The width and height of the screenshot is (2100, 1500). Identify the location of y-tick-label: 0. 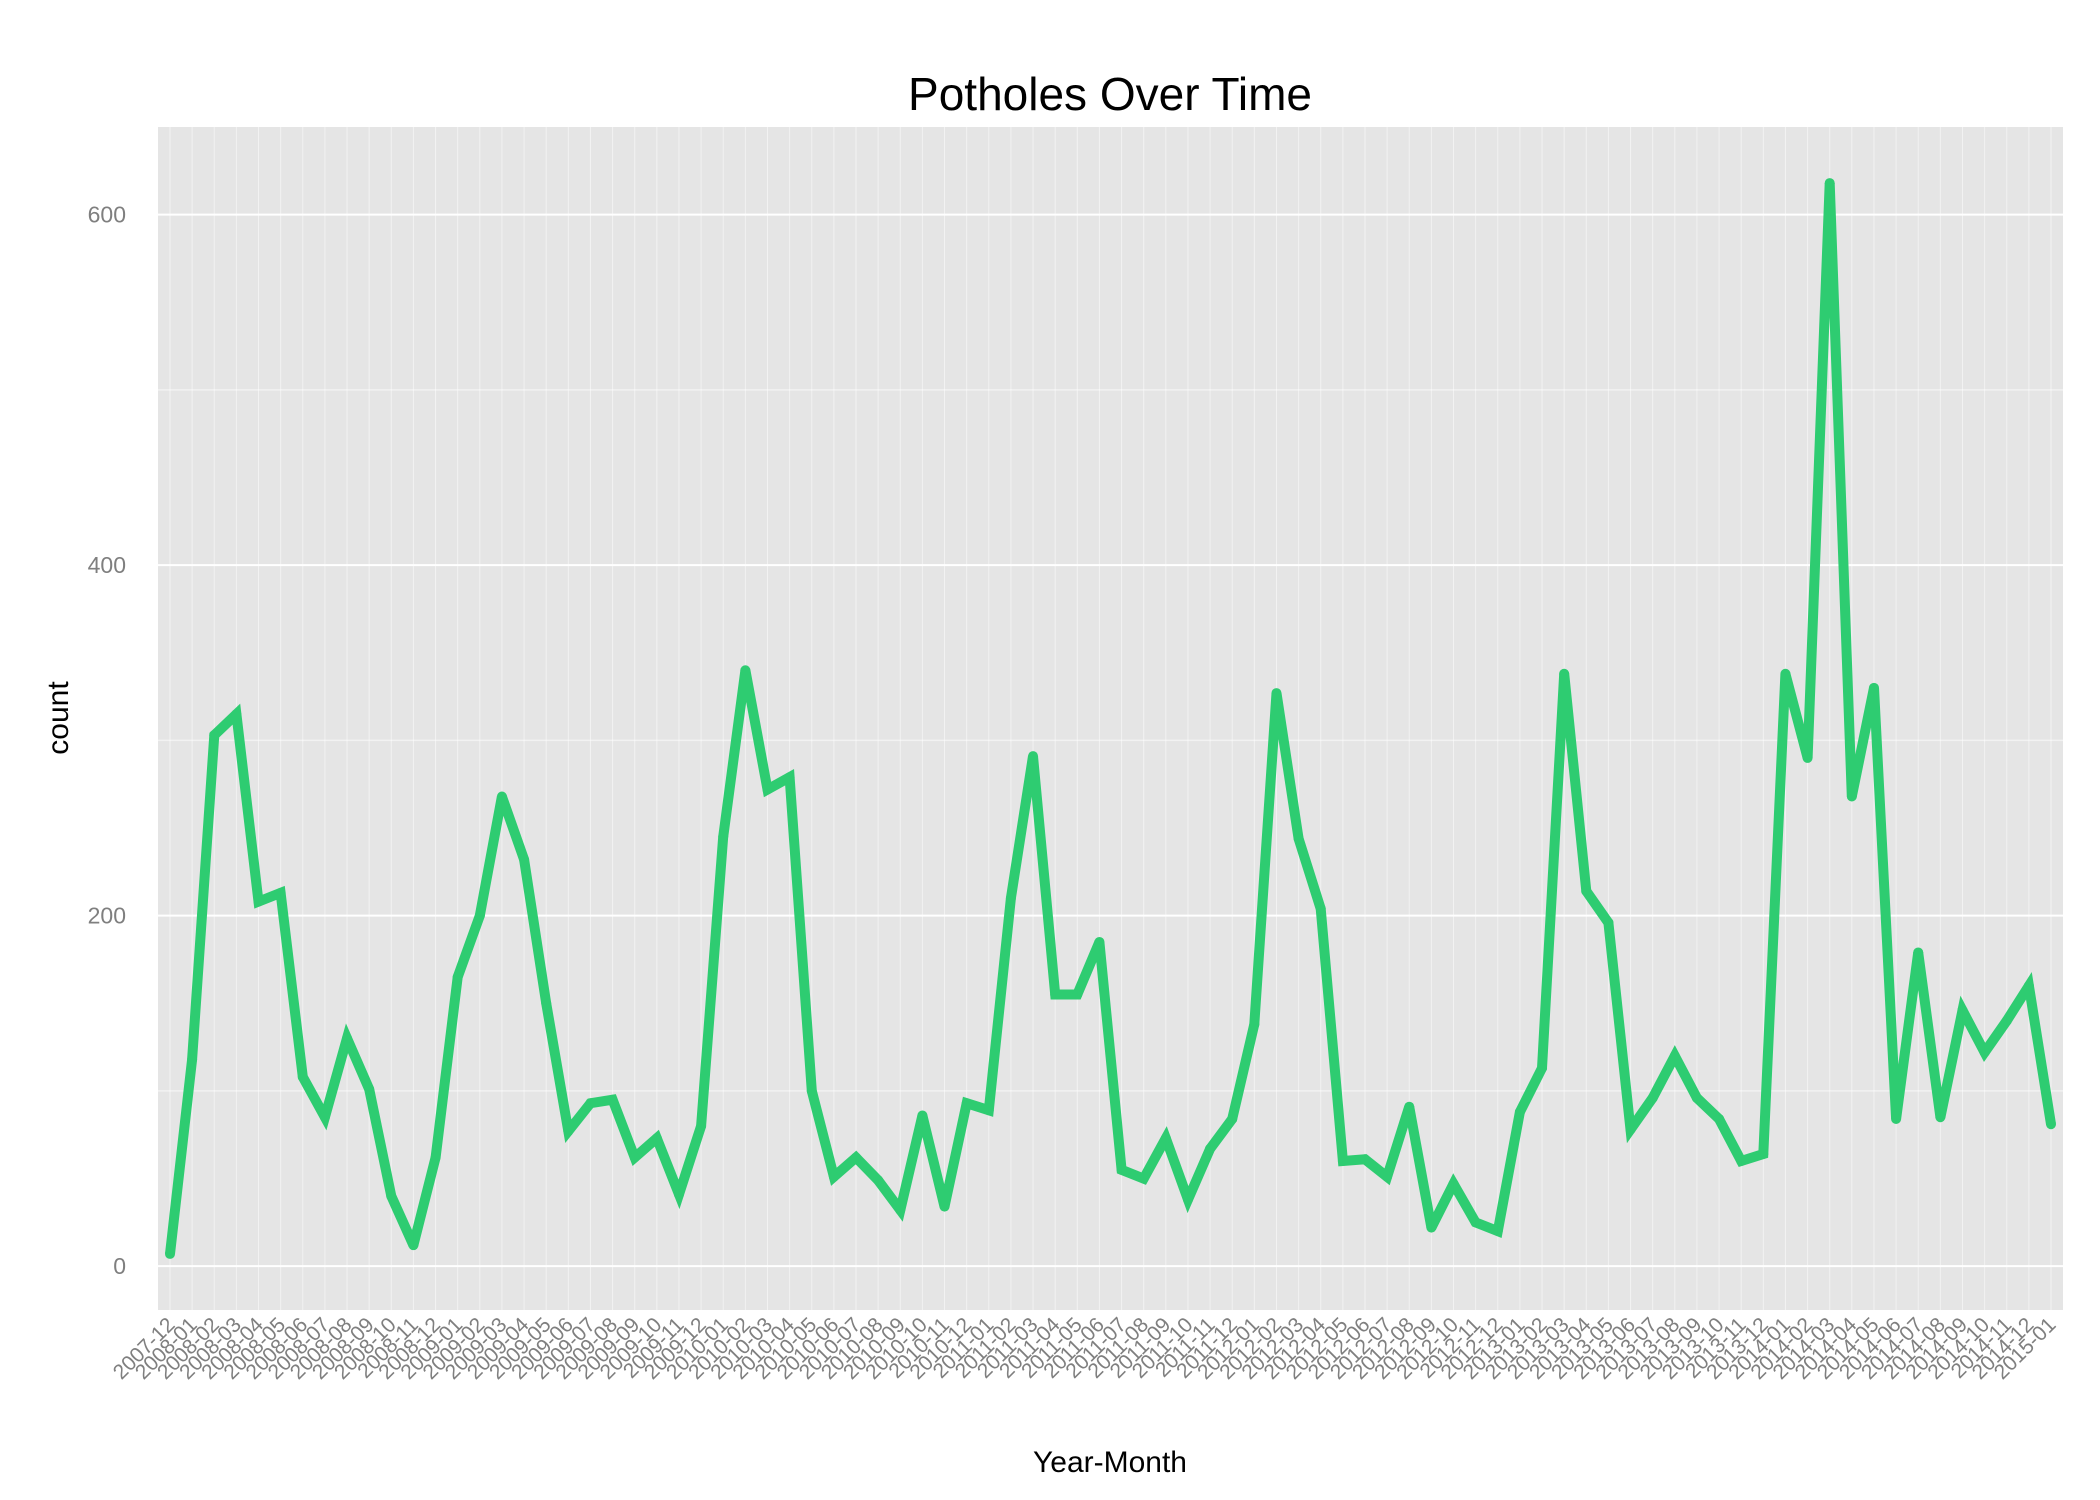
(119, 1266).